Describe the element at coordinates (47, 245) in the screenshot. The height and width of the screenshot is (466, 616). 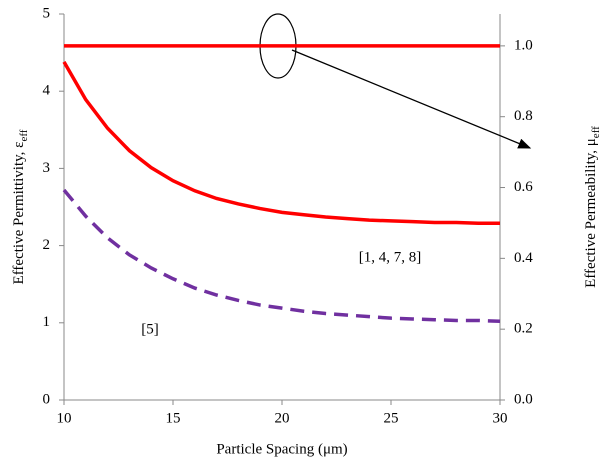
I see `y-tick-label: 2` at that location.